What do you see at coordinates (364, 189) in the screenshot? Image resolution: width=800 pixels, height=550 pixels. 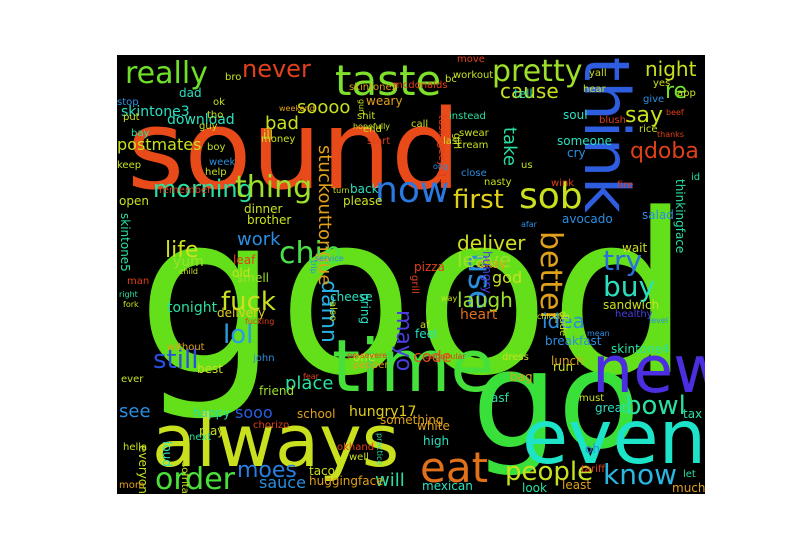 I see `word-back: back` at bounding box center [364, 189].